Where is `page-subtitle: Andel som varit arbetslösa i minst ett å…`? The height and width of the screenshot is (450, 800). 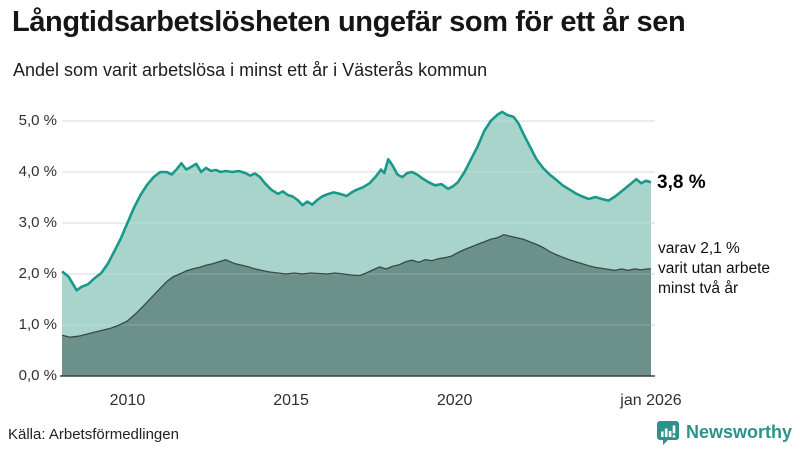
page-subtitle: Andel som varit arbetslösa i minst ett å… is located at coordinates (250, 70).